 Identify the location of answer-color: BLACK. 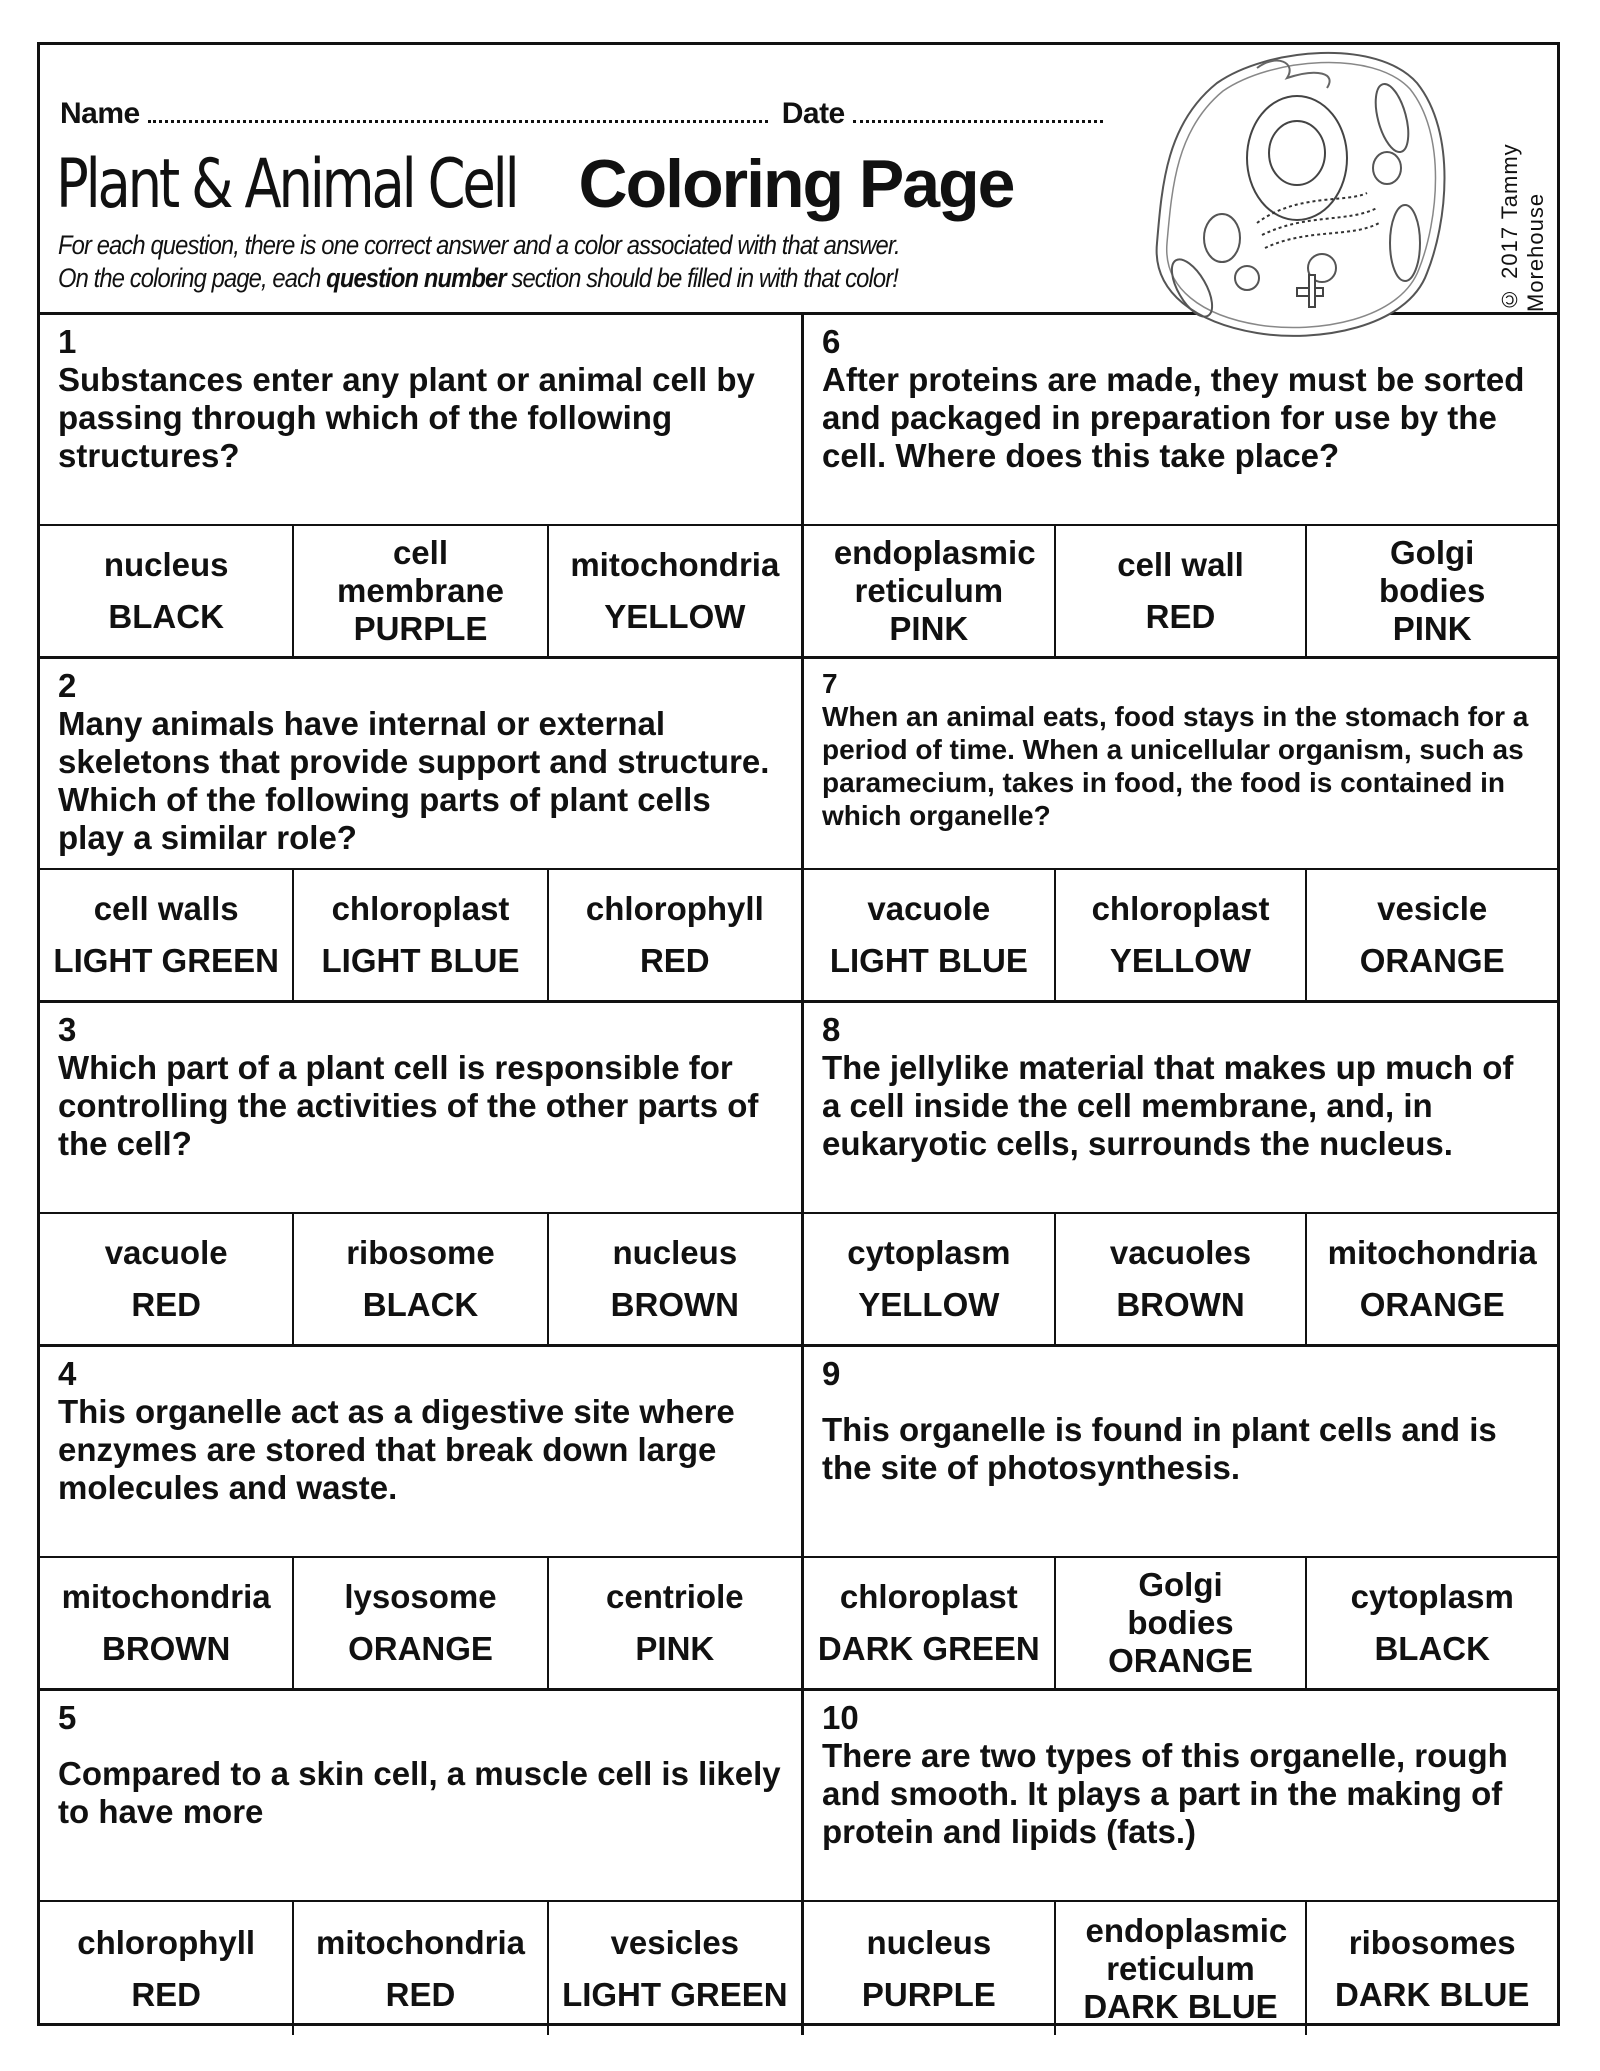
(166, 616).